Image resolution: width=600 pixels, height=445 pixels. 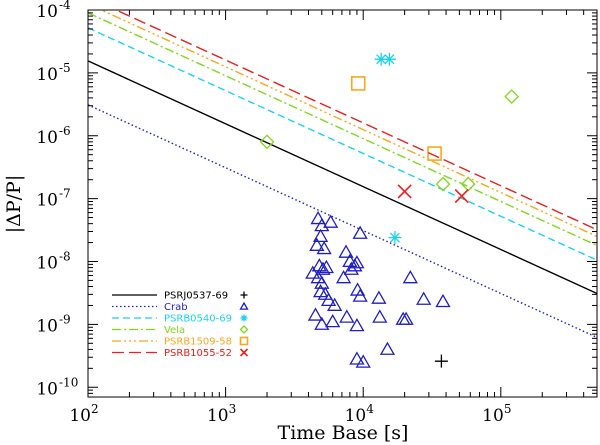 What do you see at coordinates (65, 6) in the screenshot?
I see `y-tick-exponent: -4` at bounding box center [65, 6].